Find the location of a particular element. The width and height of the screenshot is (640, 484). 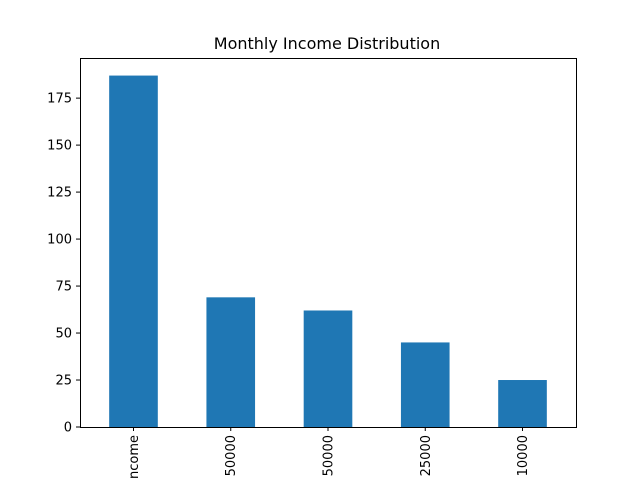

x-tick-label-3: 25000 is located at coordinates (426, 455).